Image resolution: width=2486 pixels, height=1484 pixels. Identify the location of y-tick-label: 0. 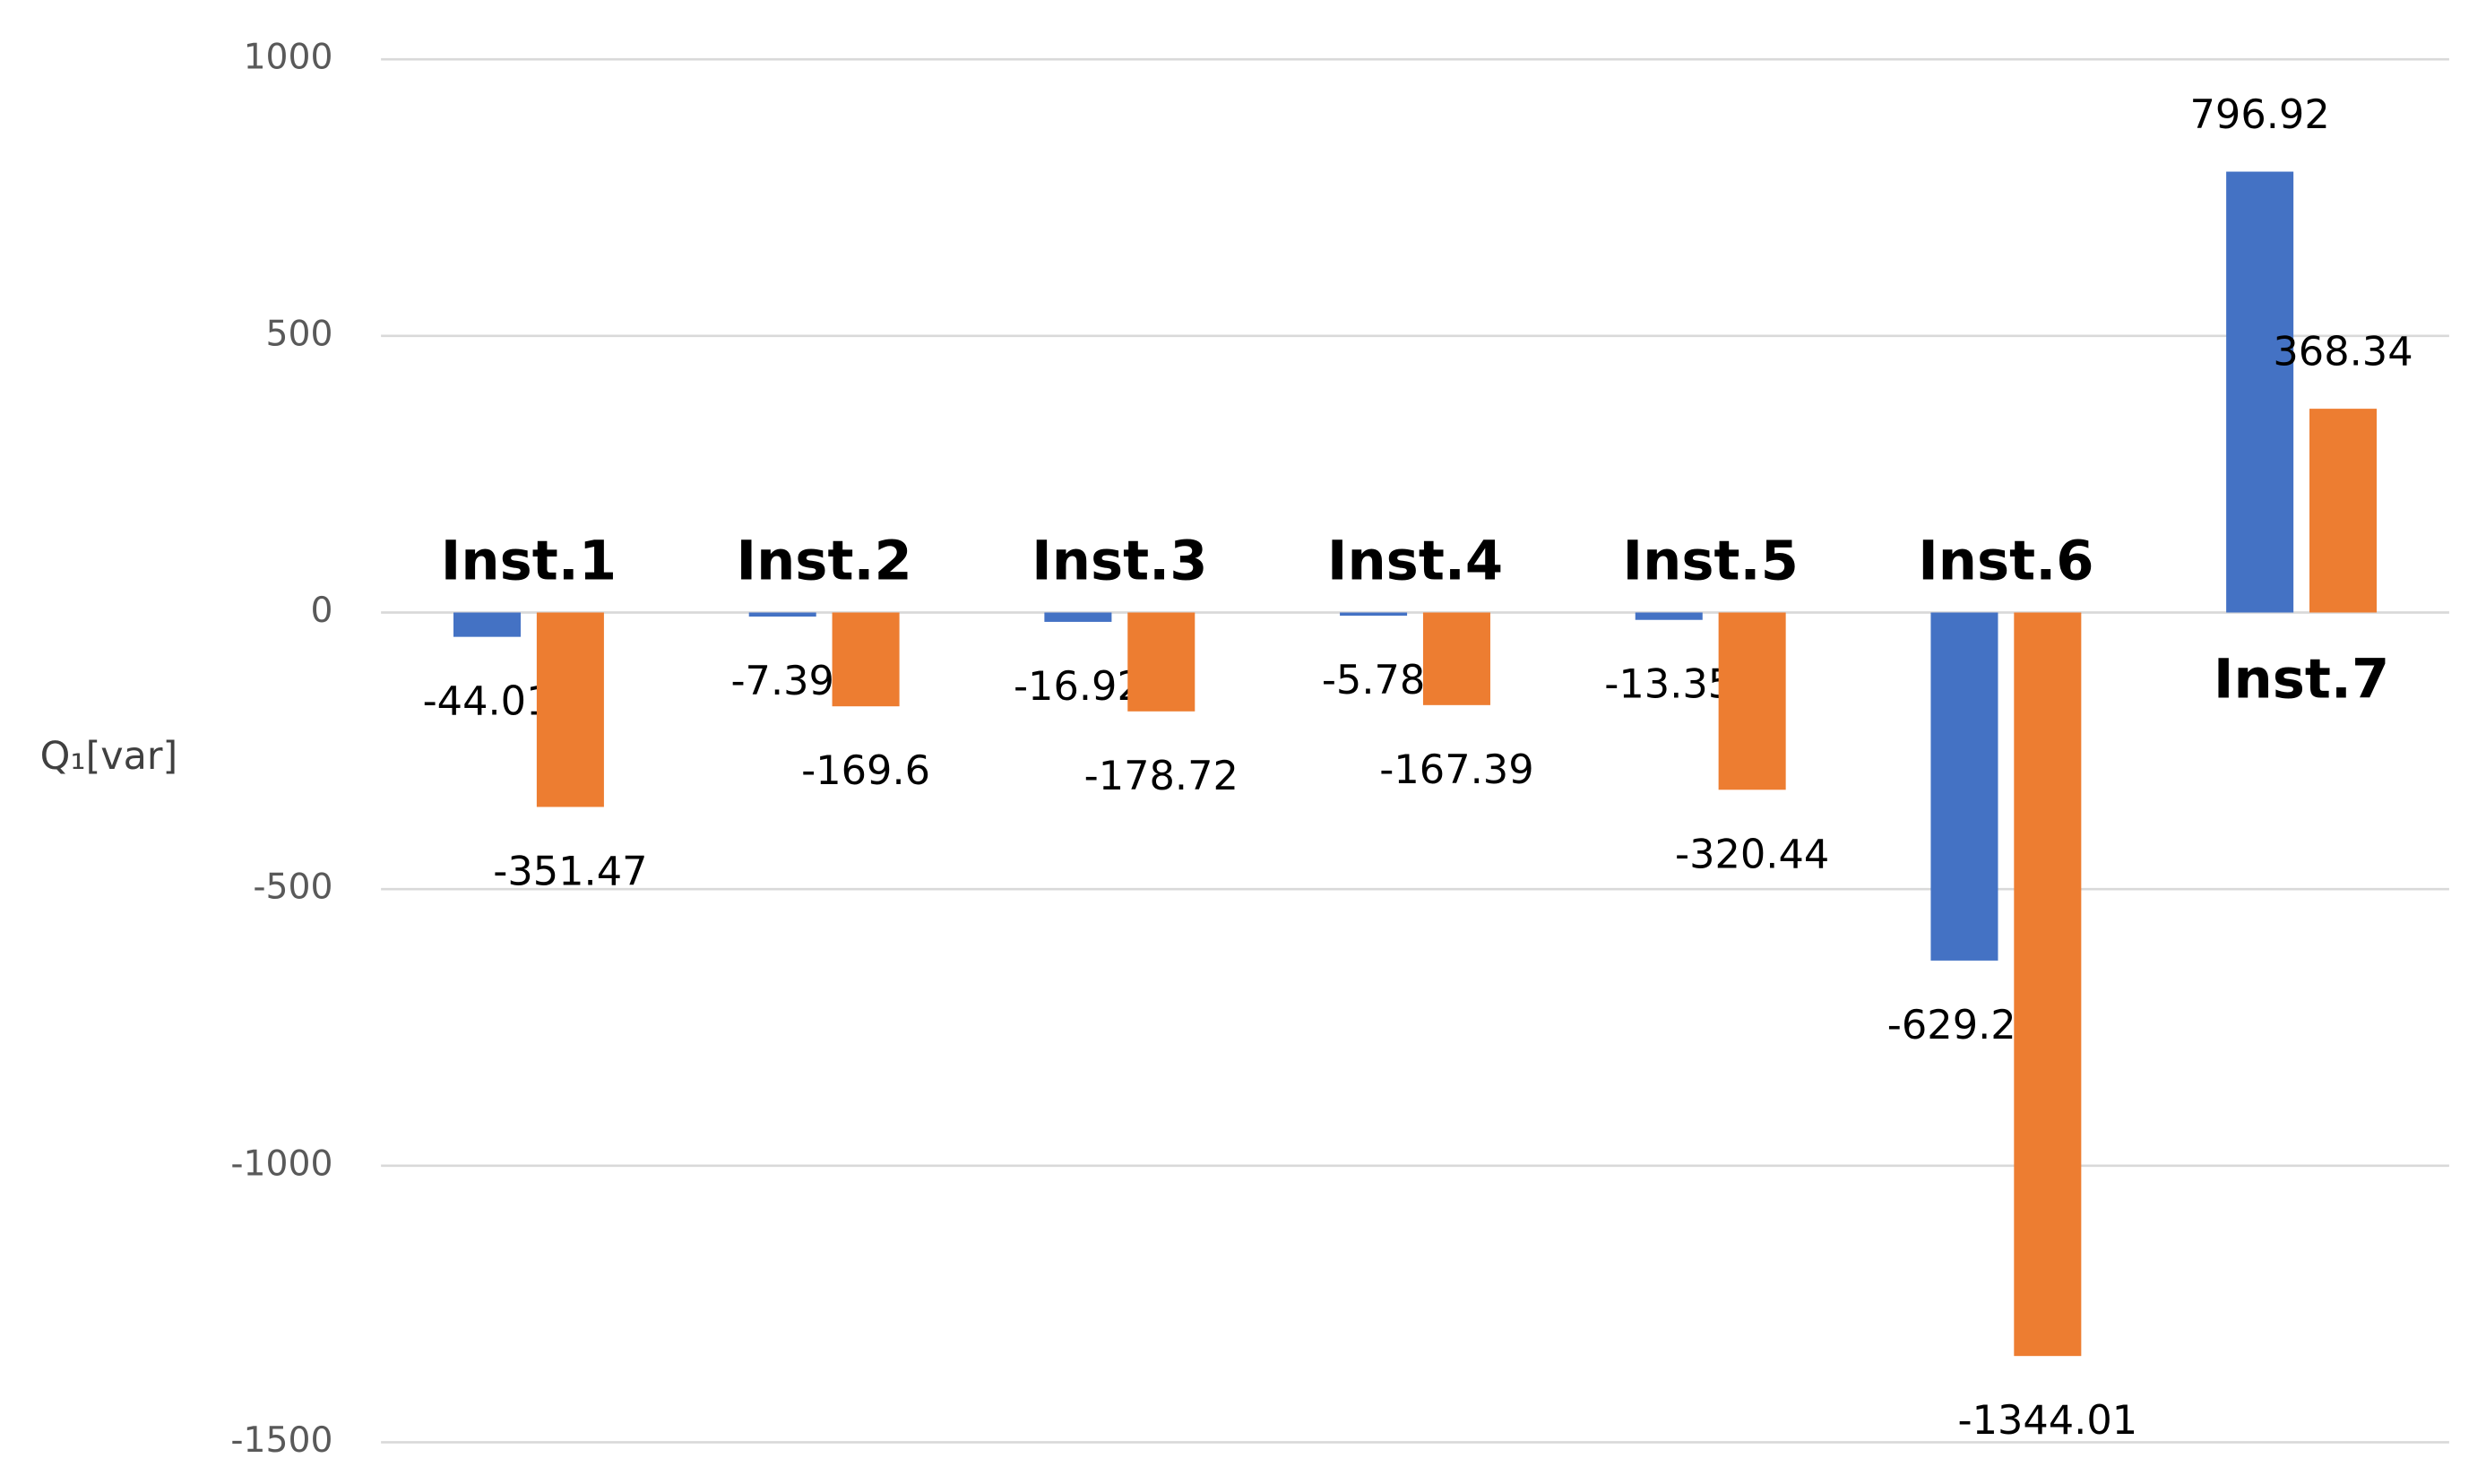
(322, 611).